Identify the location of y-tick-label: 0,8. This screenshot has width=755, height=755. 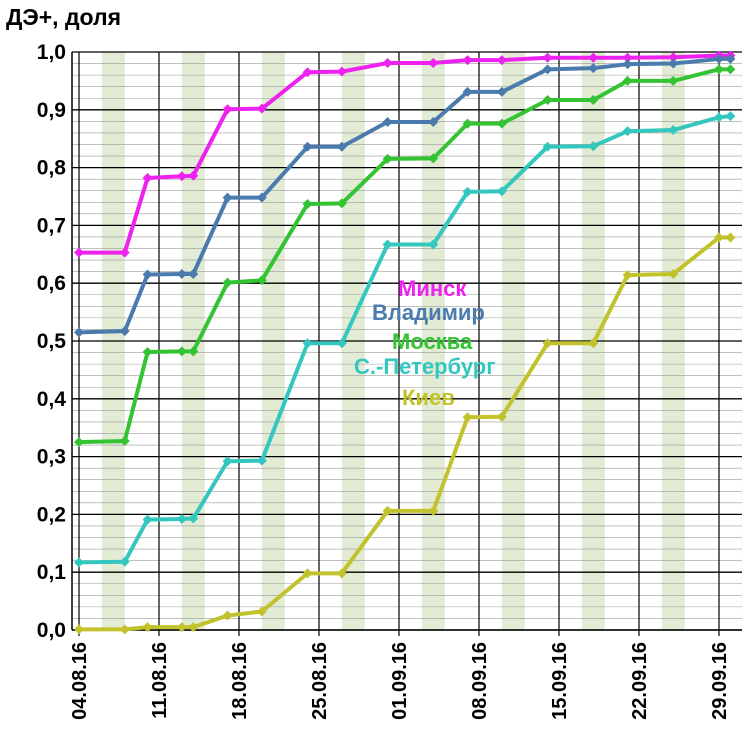
(52, 168).